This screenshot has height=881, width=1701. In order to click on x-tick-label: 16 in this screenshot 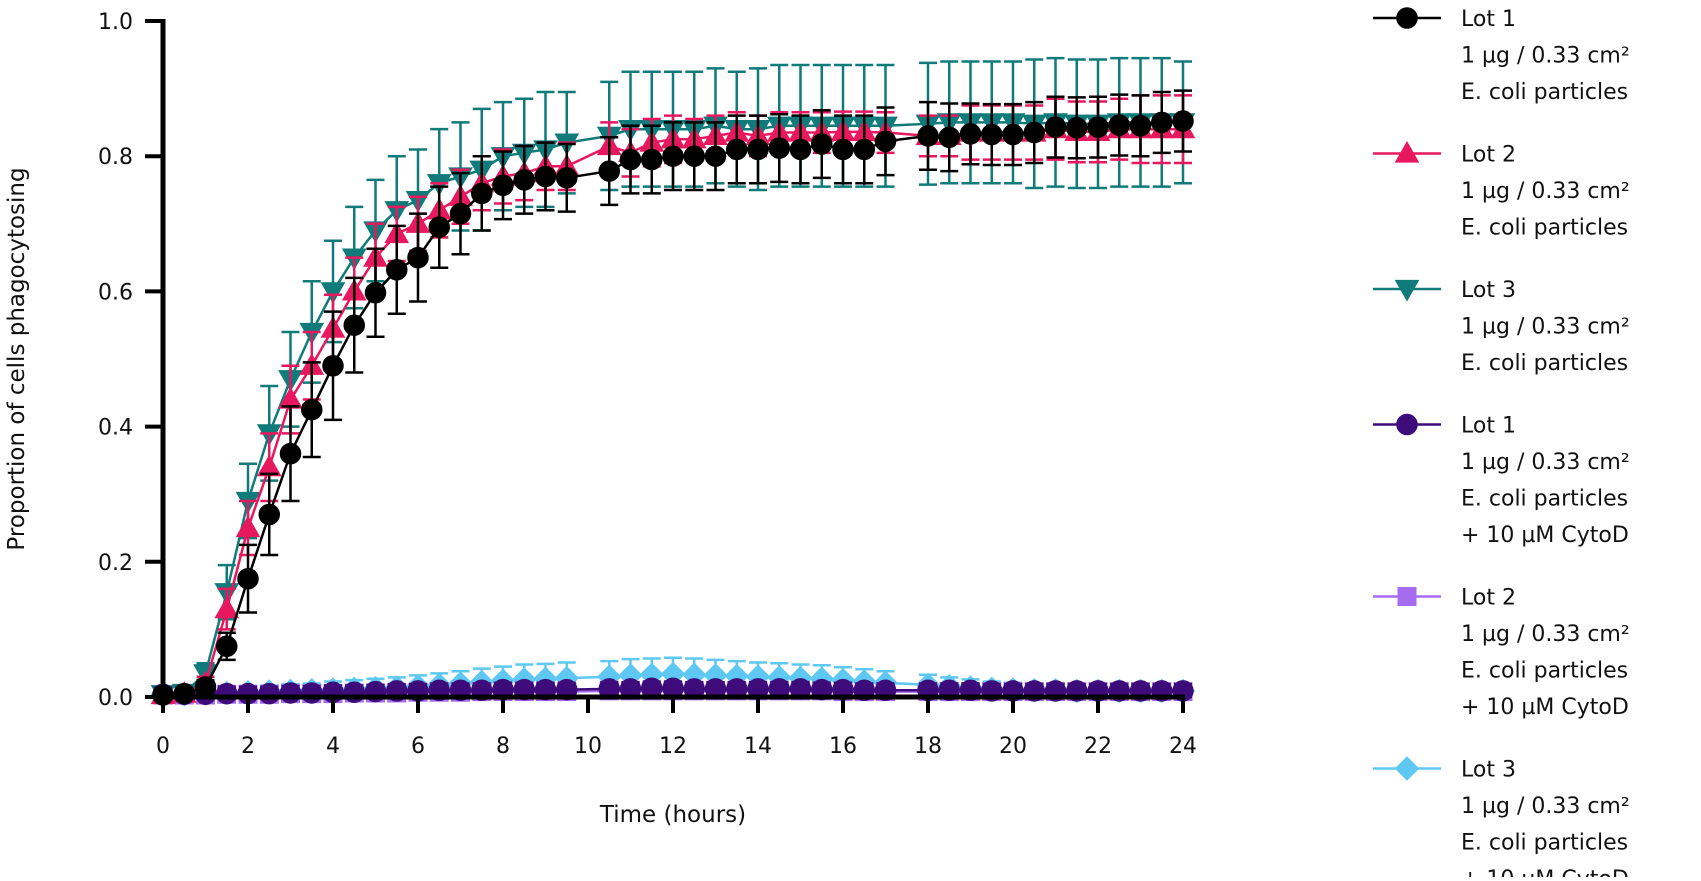, I will do `click(843, 746)`.